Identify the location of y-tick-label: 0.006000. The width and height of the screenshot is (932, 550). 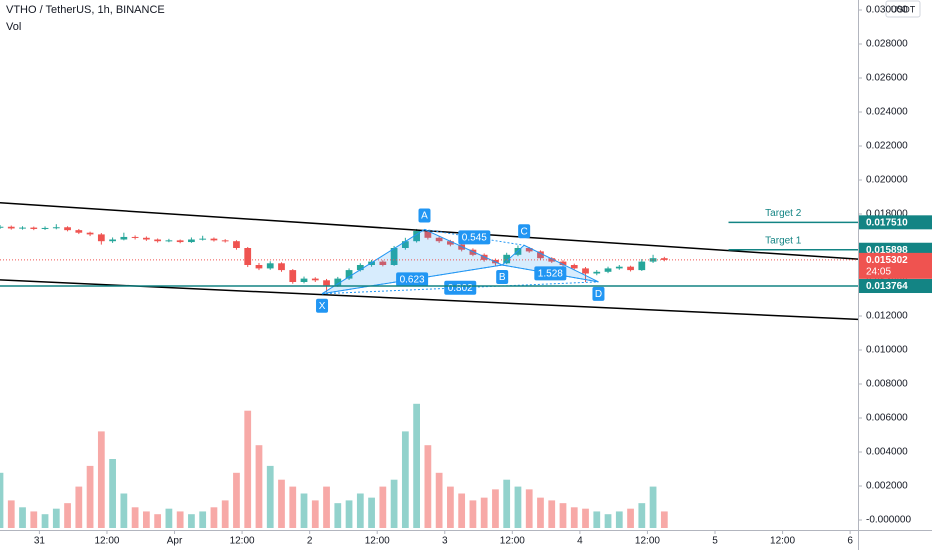
(887, 418).